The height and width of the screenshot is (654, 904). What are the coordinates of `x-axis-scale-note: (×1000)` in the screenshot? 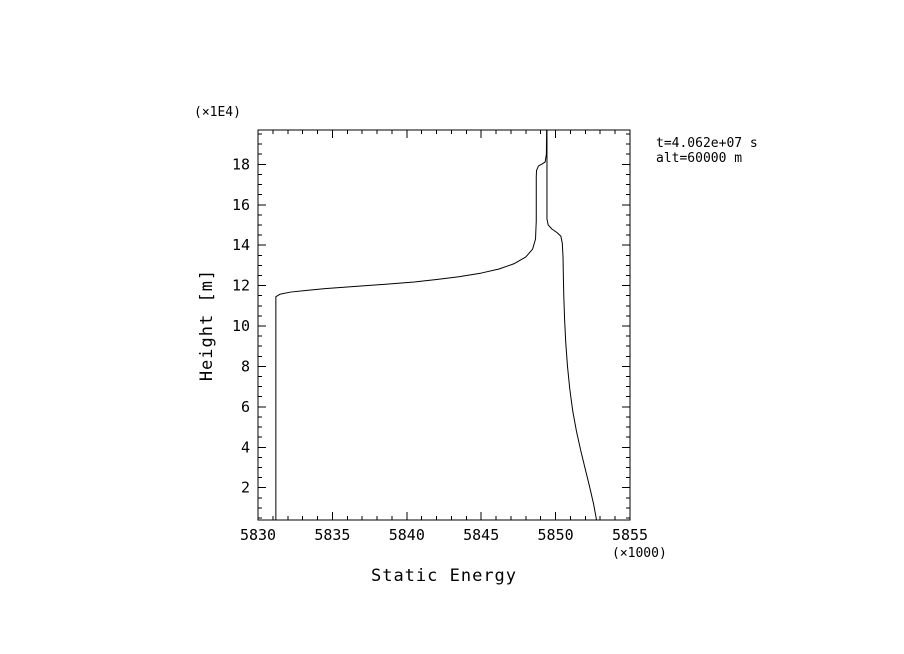 It's located at (639, 553).